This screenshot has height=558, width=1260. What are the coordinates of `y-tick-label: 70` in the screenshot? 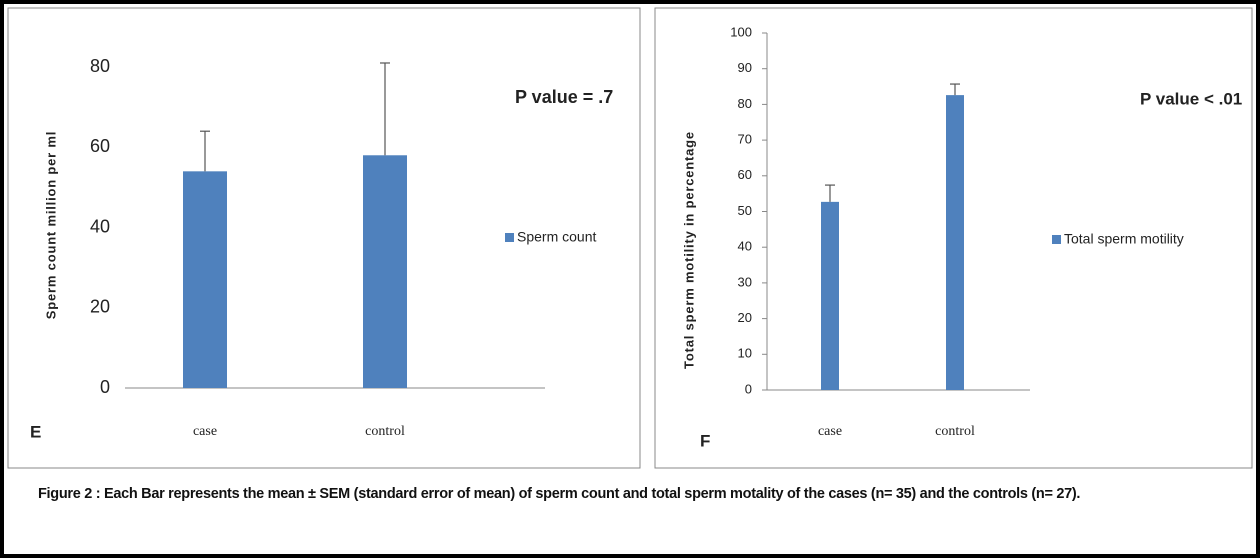 It's located at (745, 139).